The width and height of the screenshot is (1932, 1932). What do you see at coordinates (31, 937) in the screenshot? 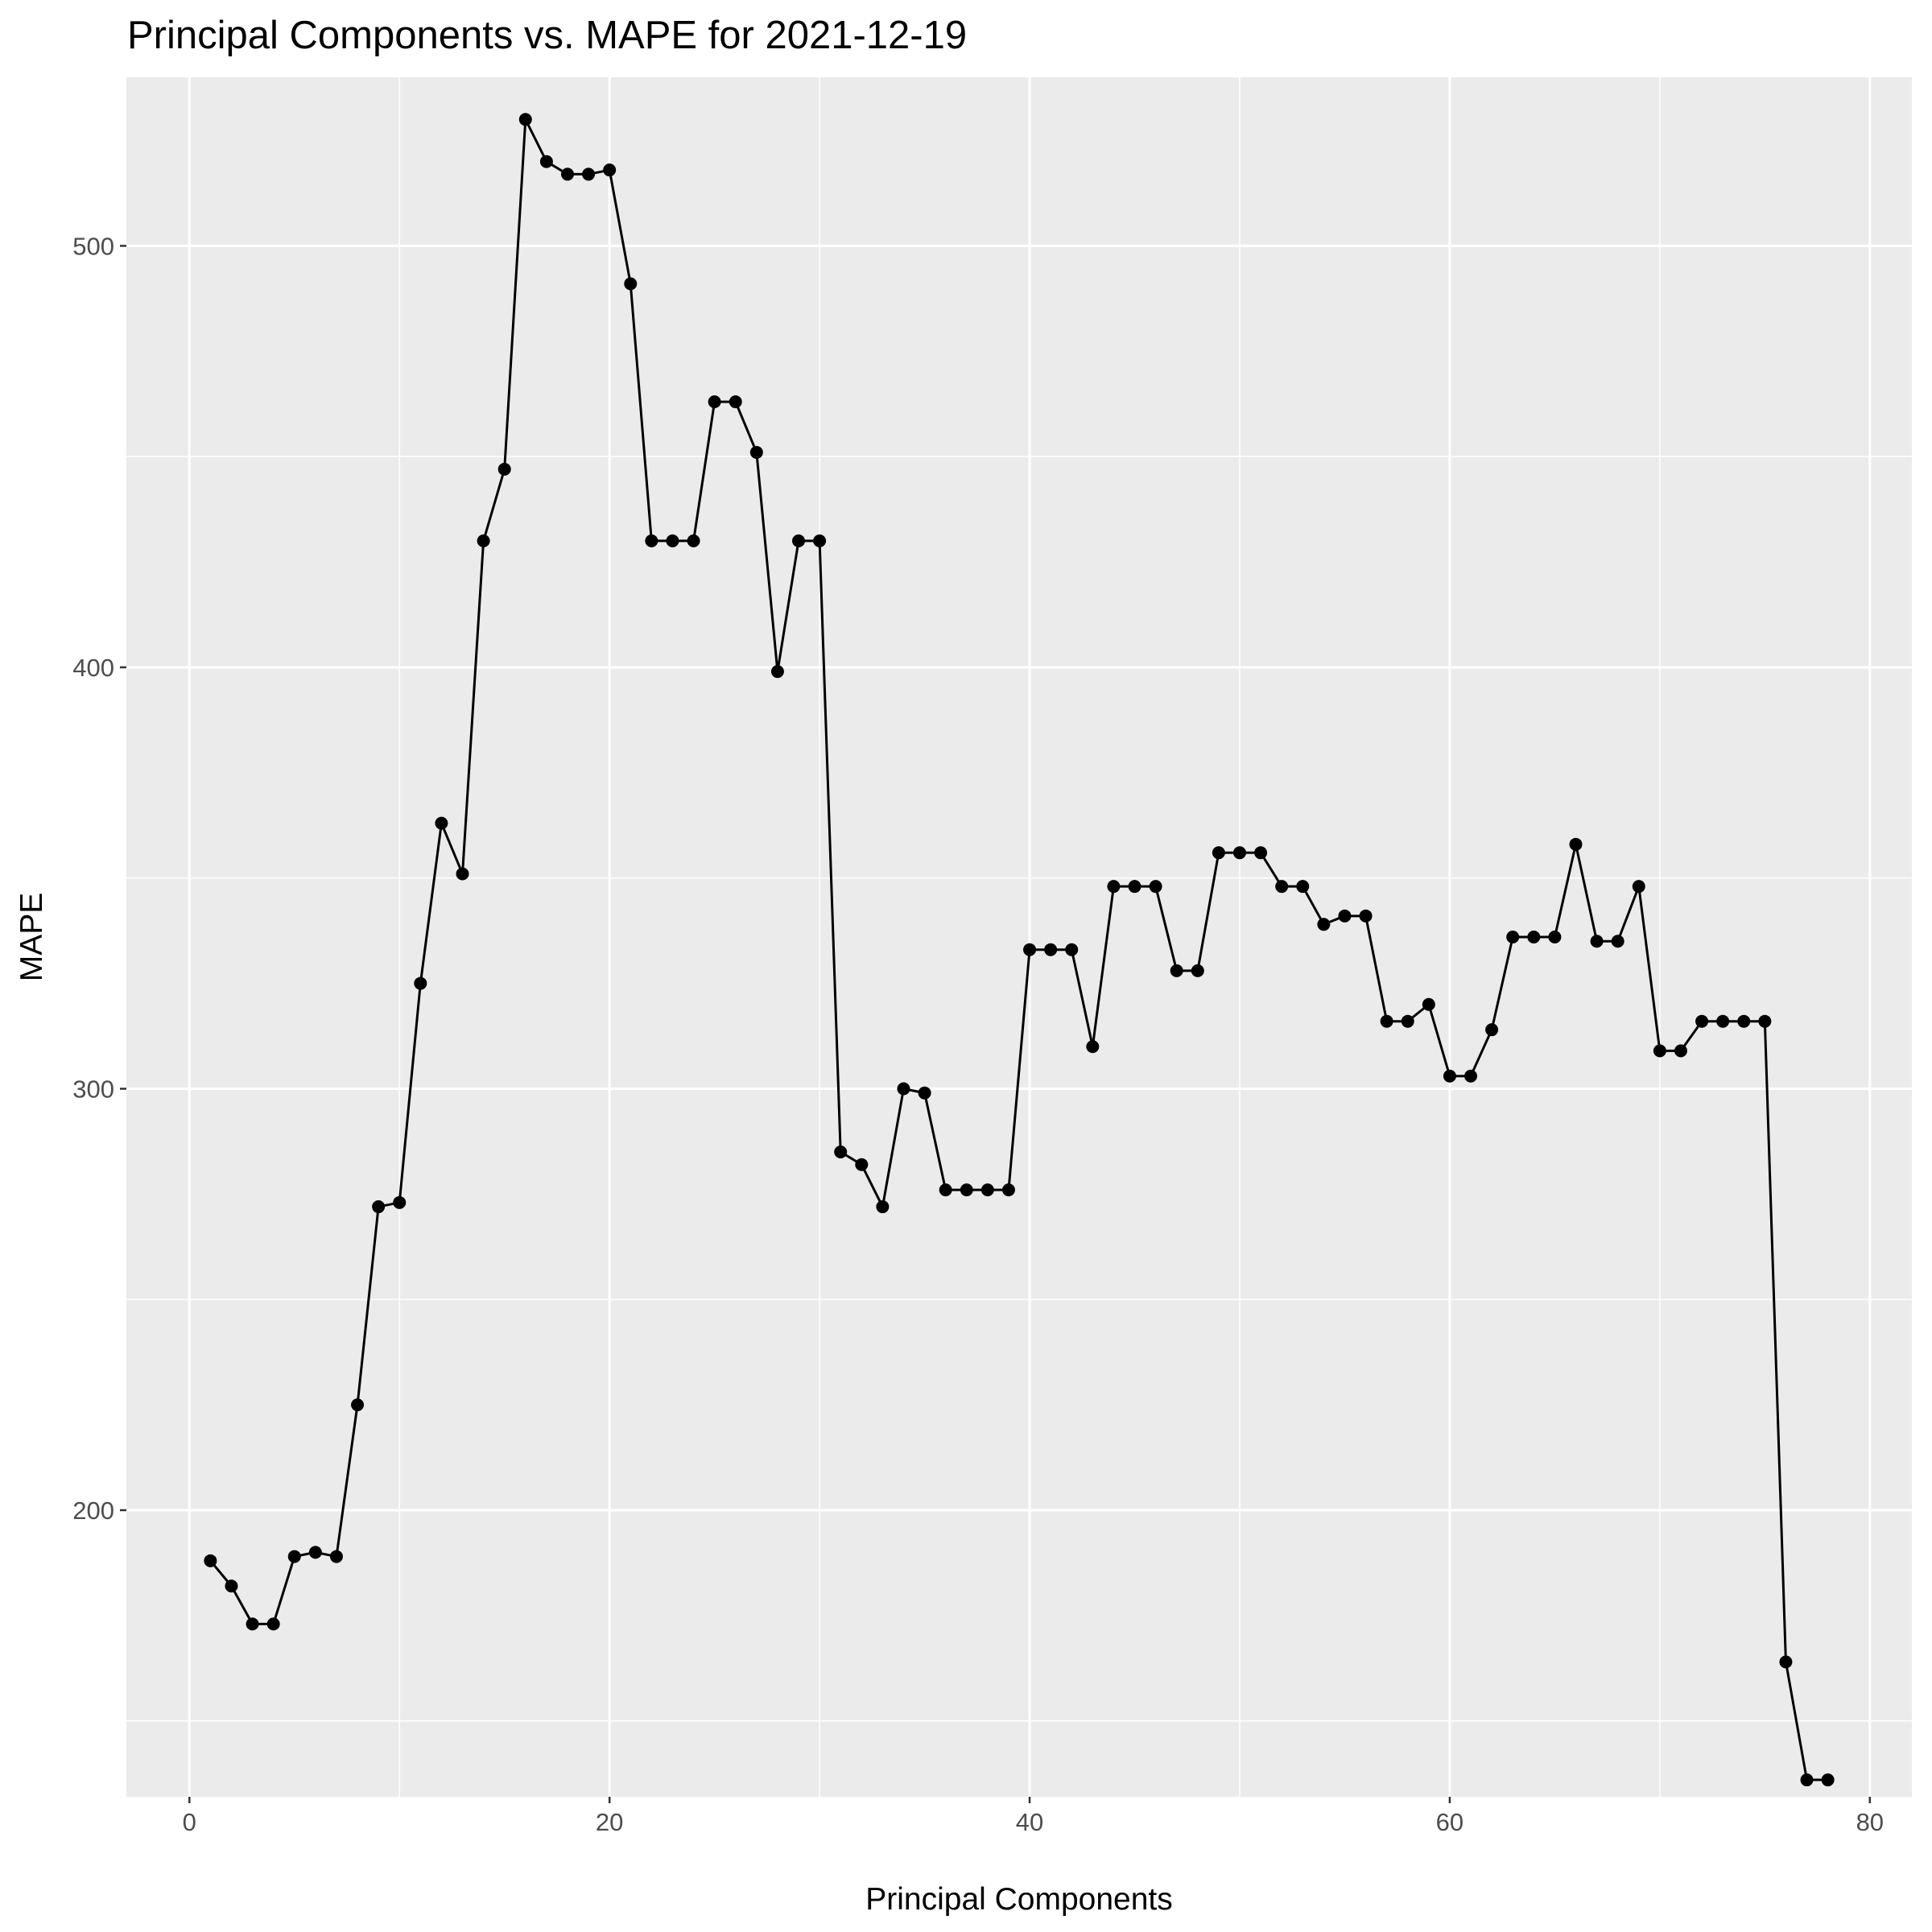
I see `y-axis-title: MAPE` at bounding box center [31, 937].